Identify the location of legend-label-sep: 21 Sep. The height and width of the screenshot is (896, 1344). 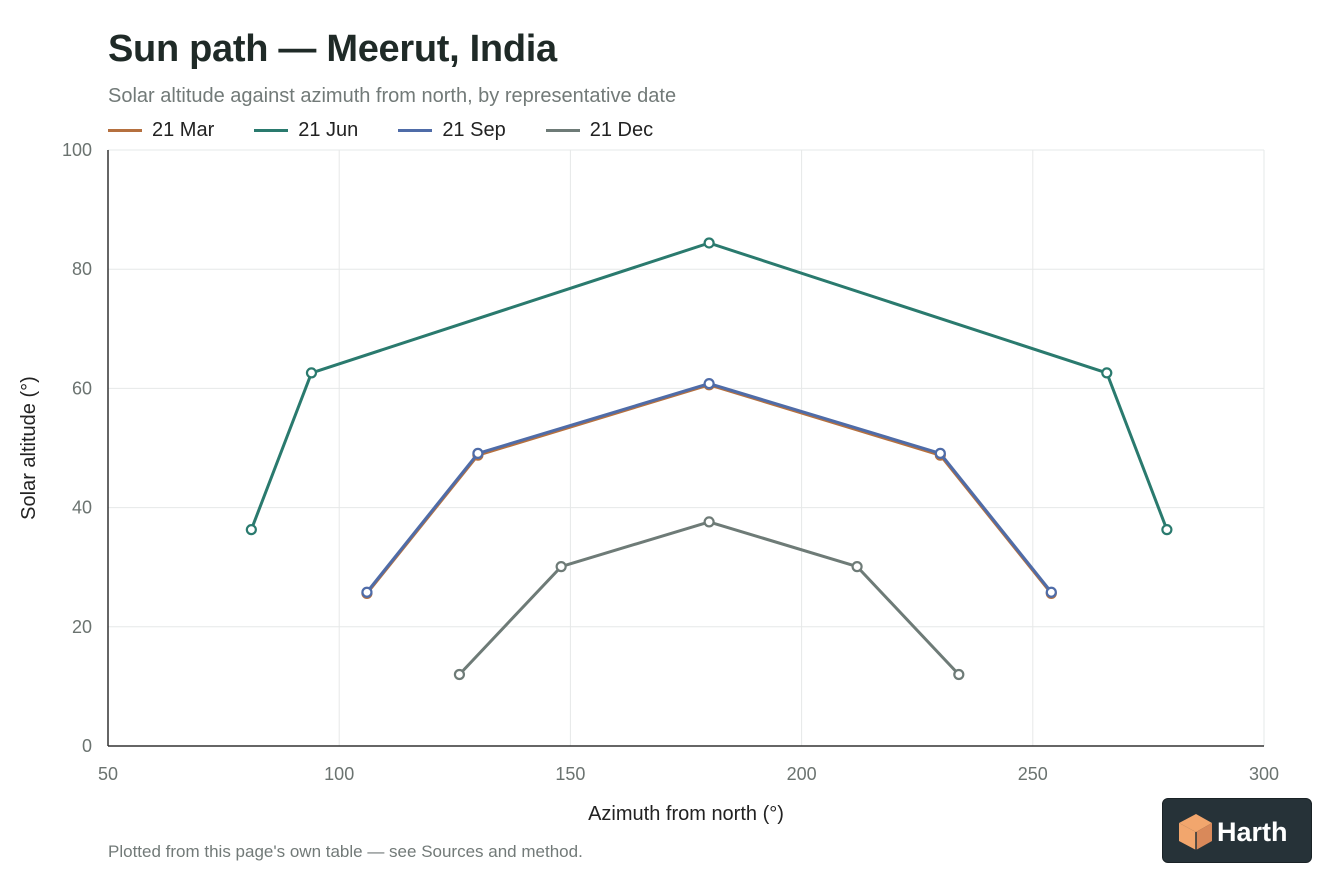
(474, 130).